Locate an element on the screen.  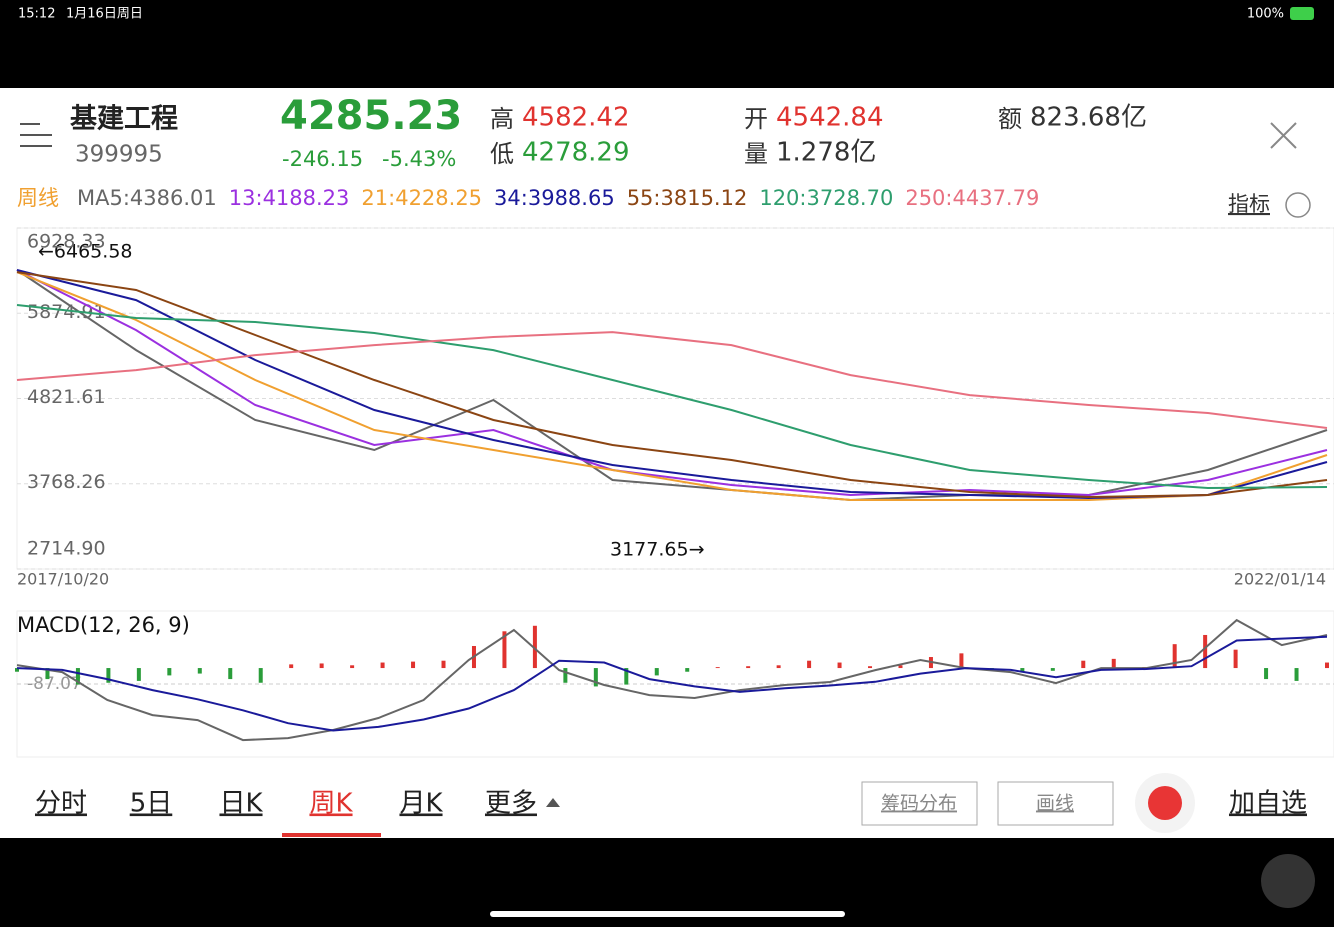
draw-label: 画线 is located at coordinates (1055, 804).